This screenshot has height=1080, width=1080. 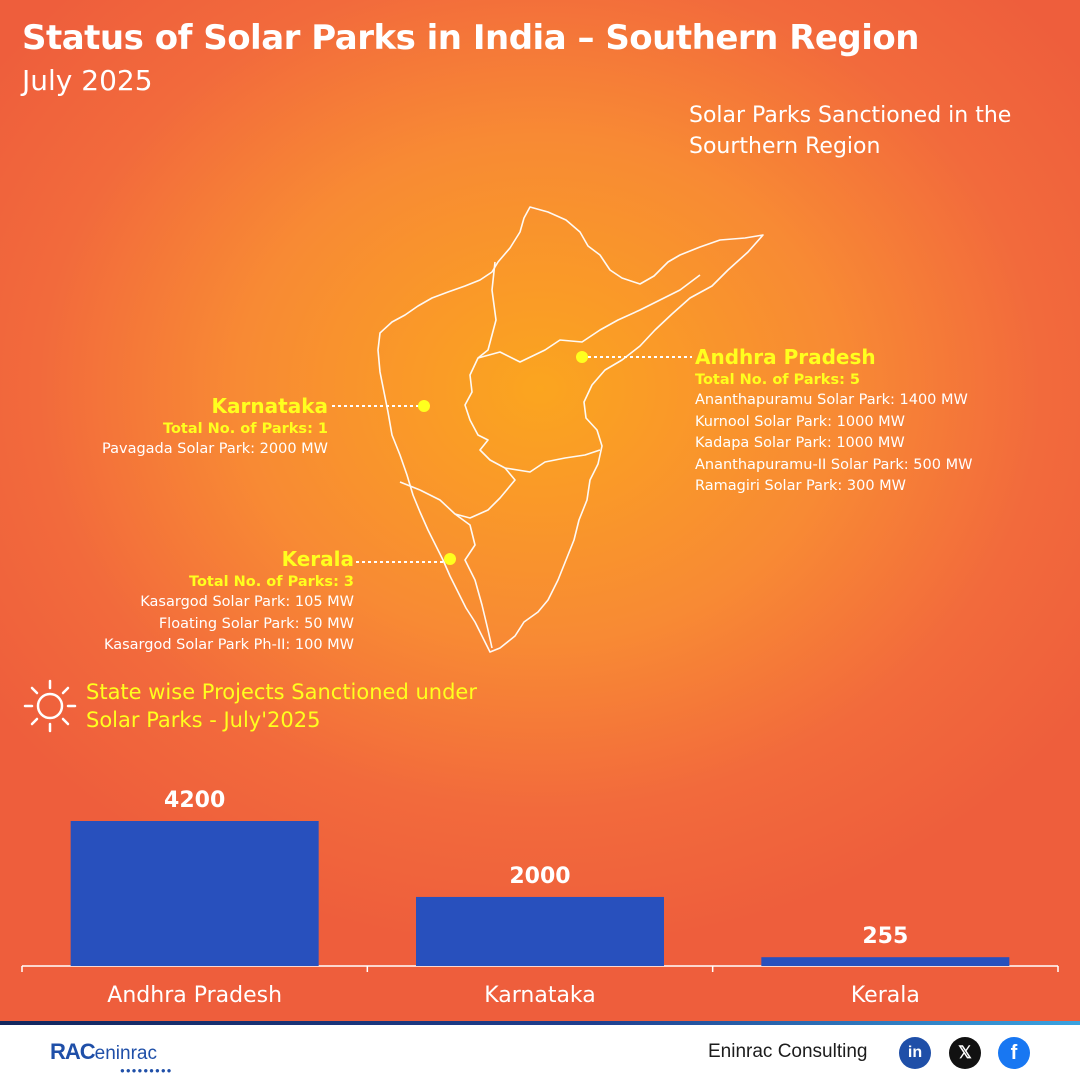 I want to click on bar-value-label: 255, so click(x=885, y=936).